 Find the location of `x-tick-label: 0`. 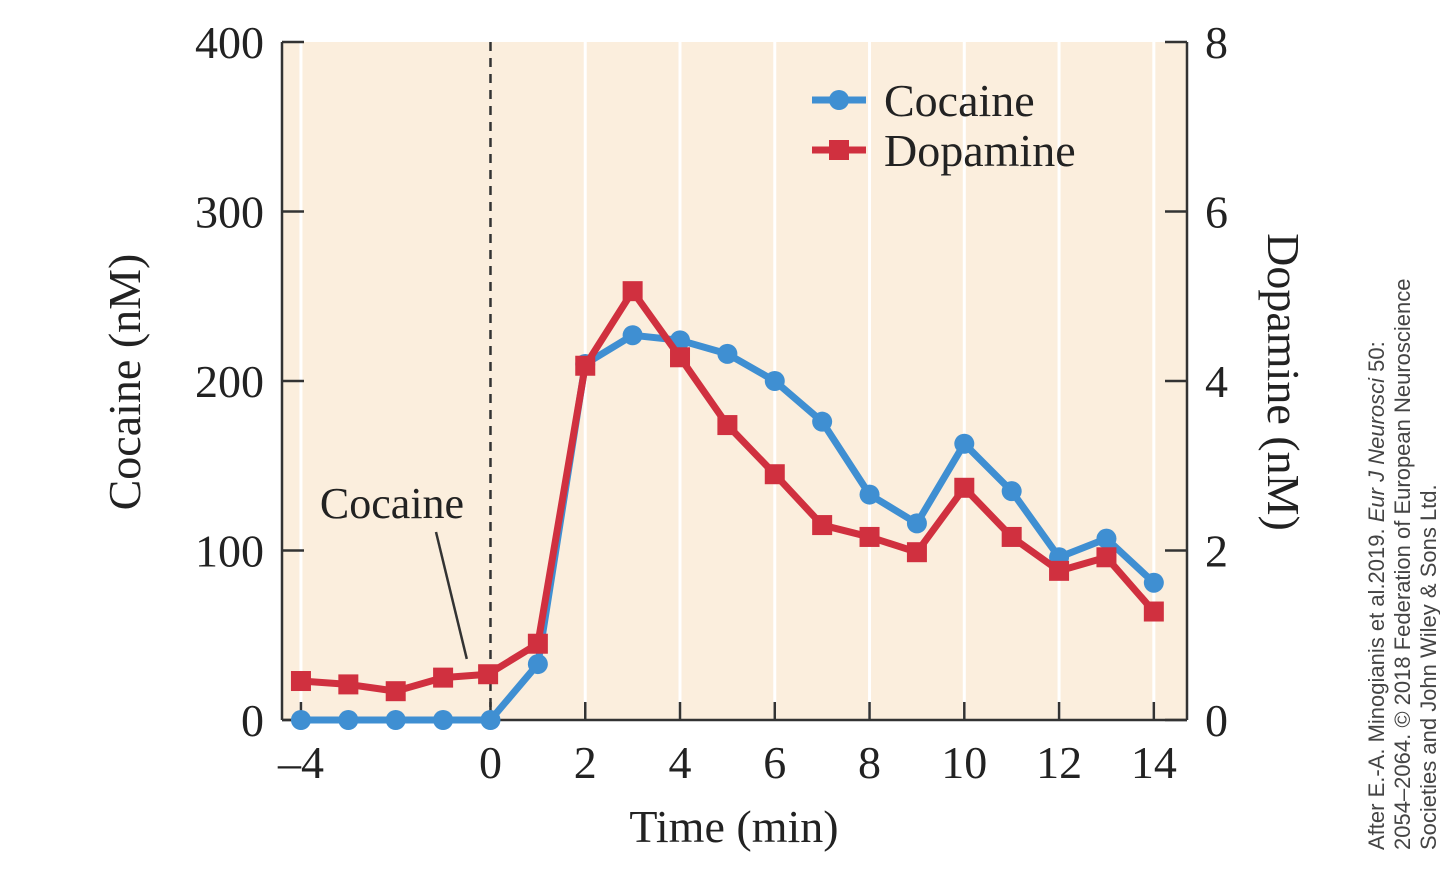

x-tick-label: 0 is located at coordinates (490, 762).